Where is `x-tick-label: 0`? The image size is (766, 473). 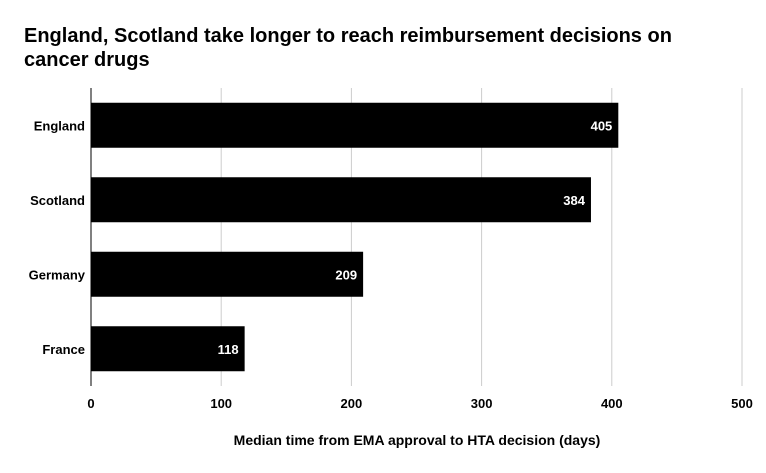
x-tick-label: 0 is located at coordinates (90, 403).